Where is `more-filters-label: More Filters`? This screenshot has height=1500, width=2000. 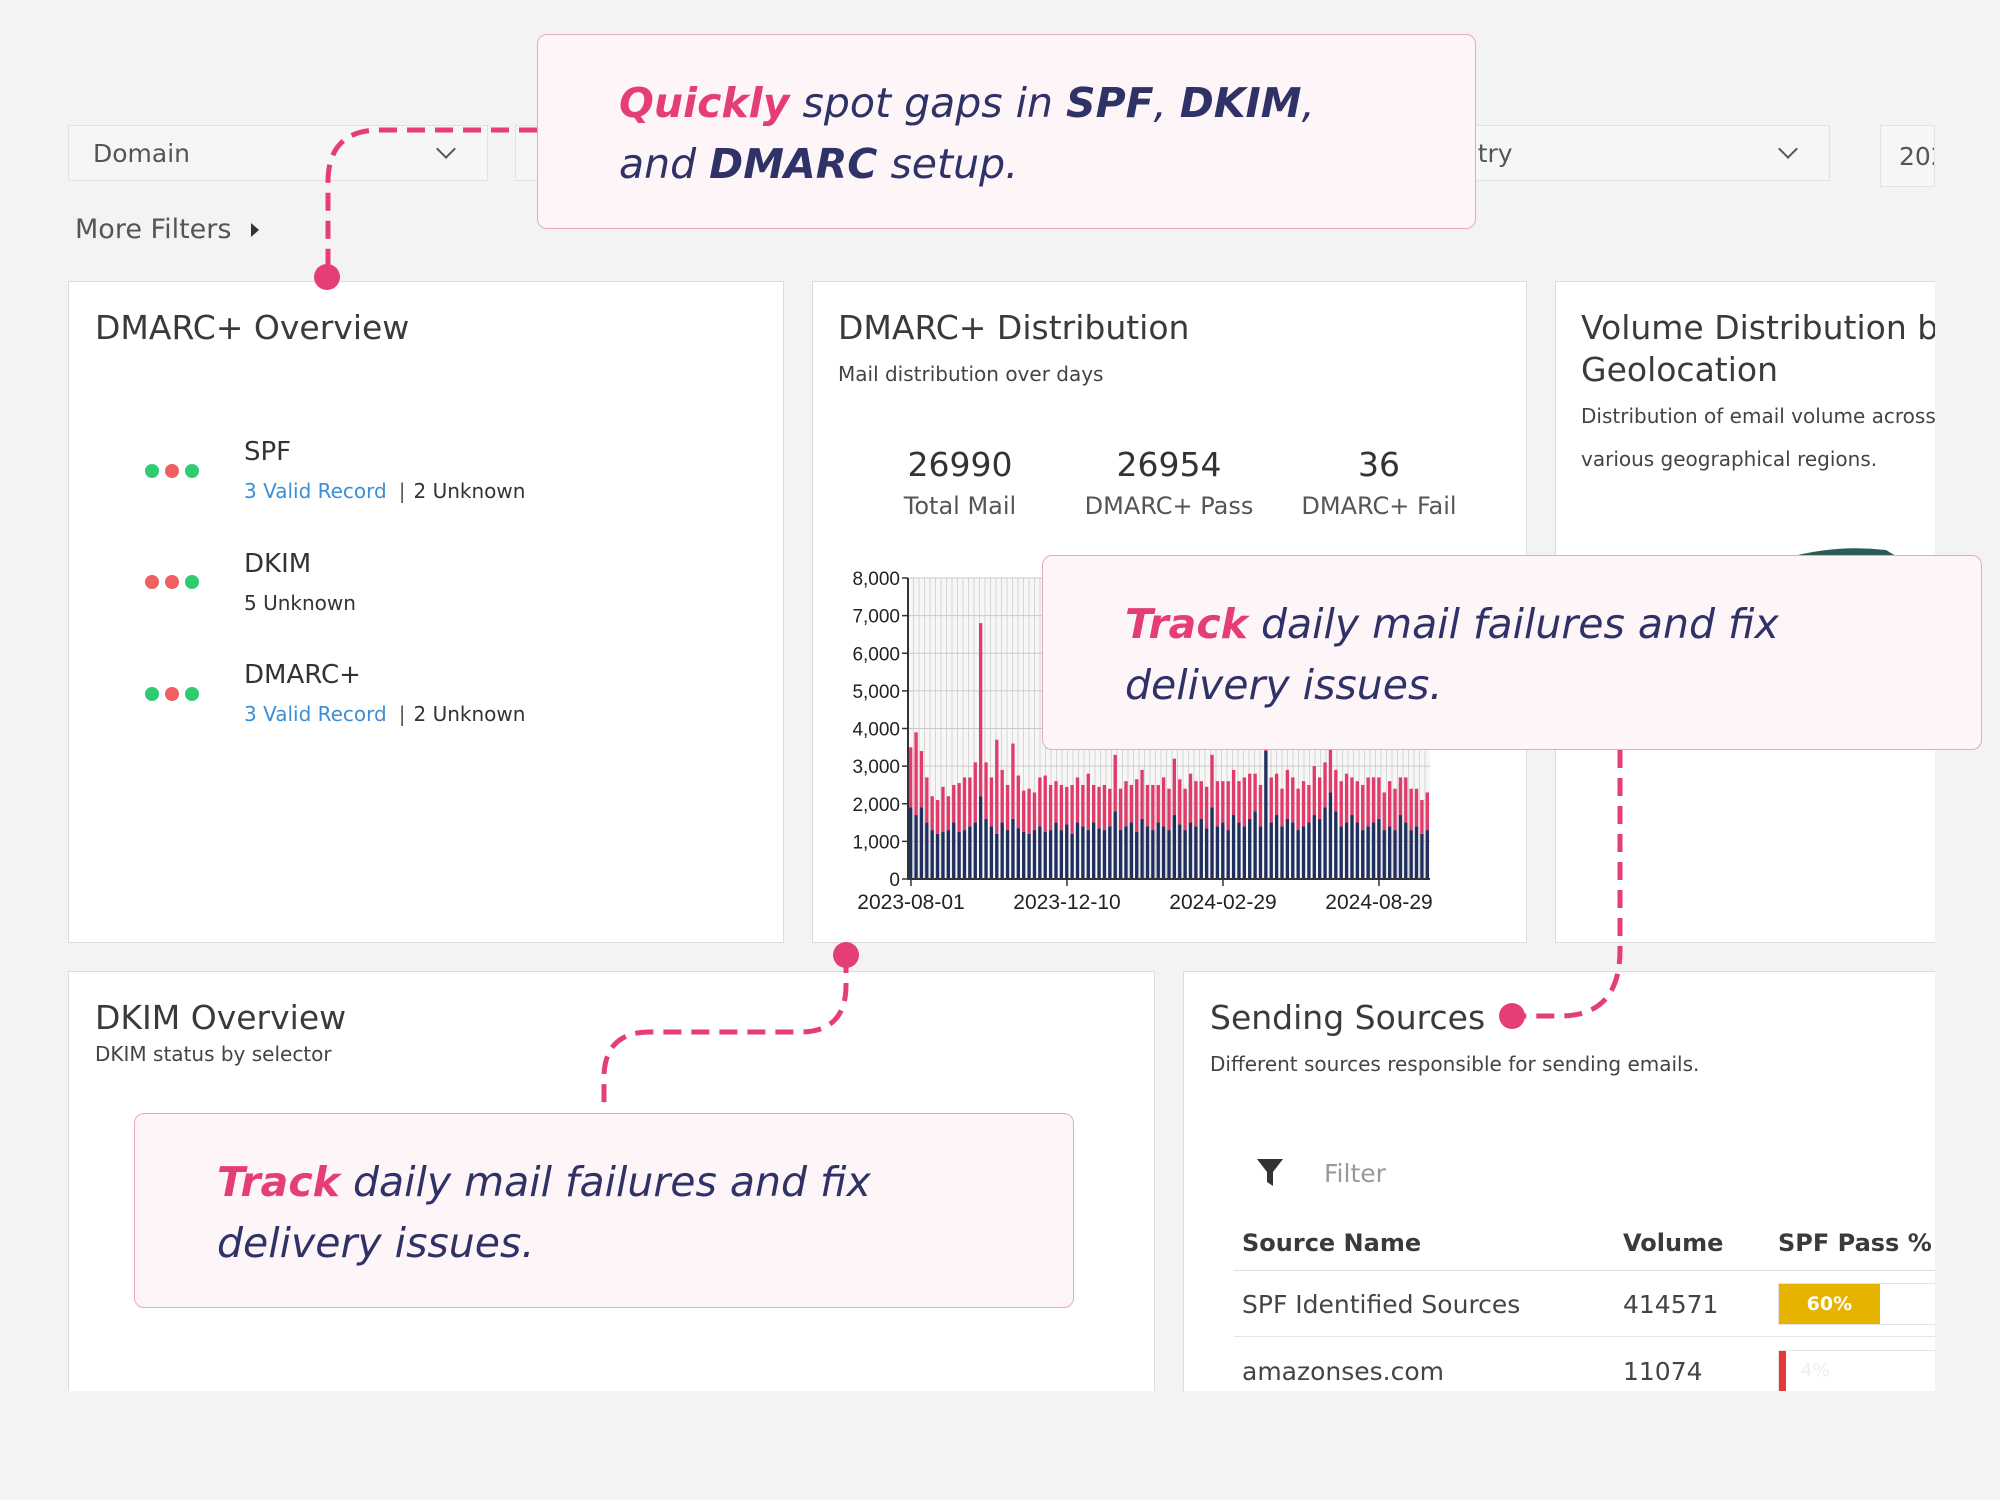
more-filters-label: More Filters is located at coordinates (153, 229).